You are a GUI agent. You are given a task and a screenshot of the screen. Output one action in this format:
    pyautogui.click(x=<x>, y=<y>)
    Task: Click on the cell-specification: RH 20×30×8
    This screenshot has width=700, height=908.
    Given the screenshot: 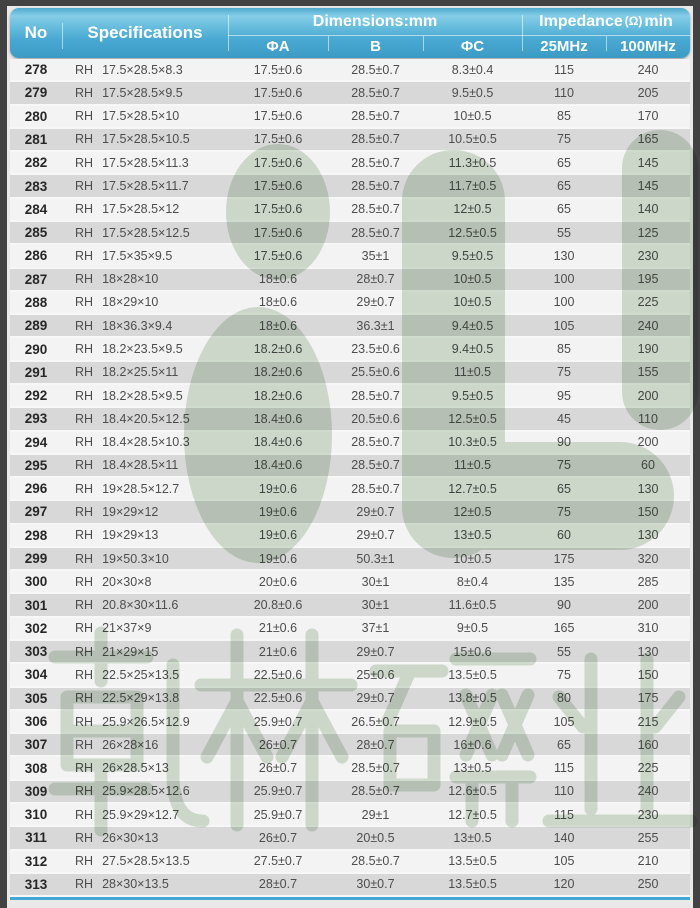 What is the action you would take?
    pyautogui.click(x=145, y=581)
    